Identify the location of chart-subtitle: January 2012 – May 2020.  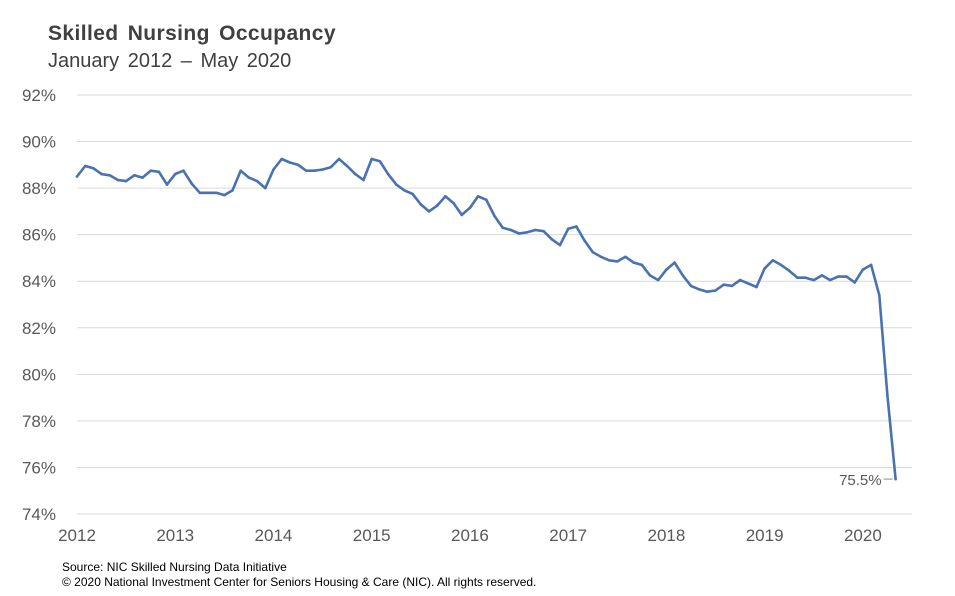
(170, 61).